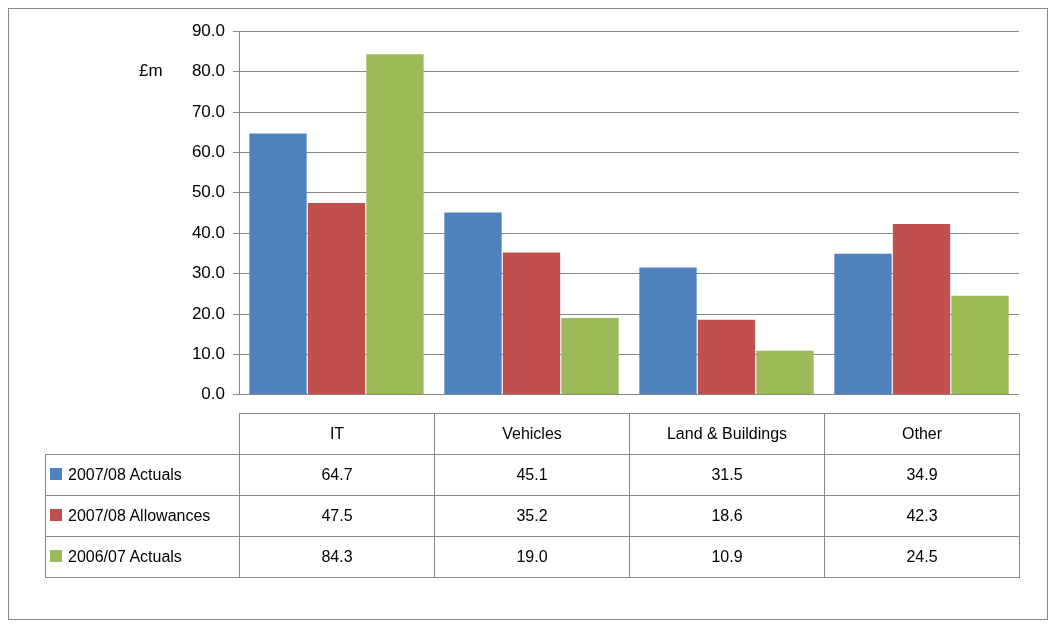  What do you see at coordinates (337, 434) in the screenshot?
I see `x-tick-label: IT` at bounding box center [337, 434].